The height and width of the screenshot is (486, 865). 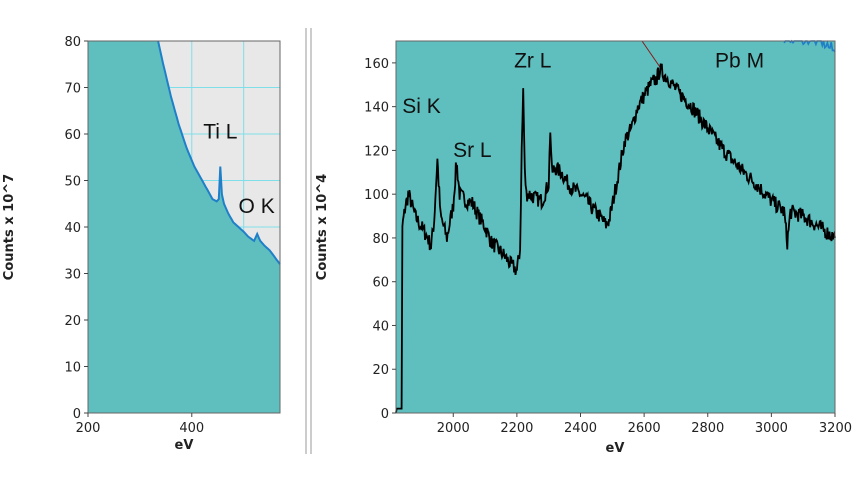 What do you see at coordinates (72, 275) in the screenshot?
I see `left-y-tick-label-30: 30` at bounding box center [72, 275].